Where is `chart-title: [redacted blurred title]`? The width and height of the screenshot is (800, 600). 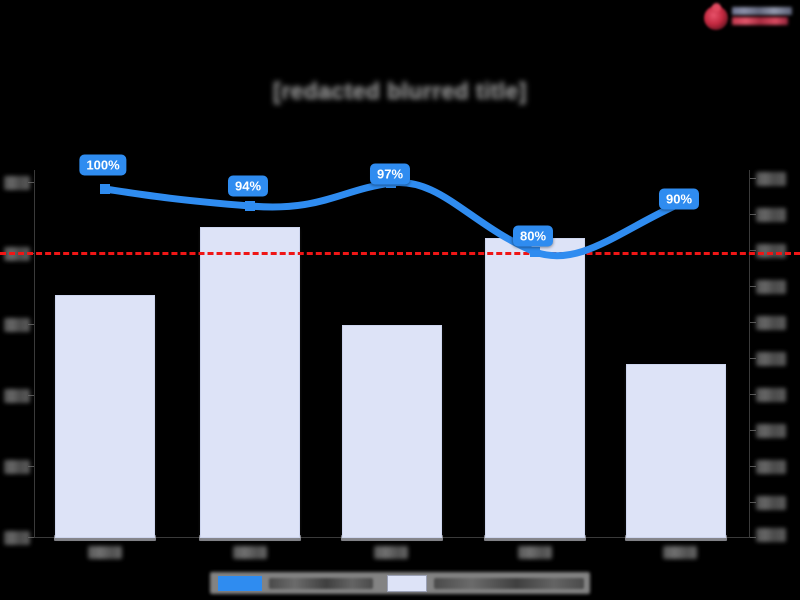 chart-title: [redacted blurred title] is located at coordinates (400, 90).